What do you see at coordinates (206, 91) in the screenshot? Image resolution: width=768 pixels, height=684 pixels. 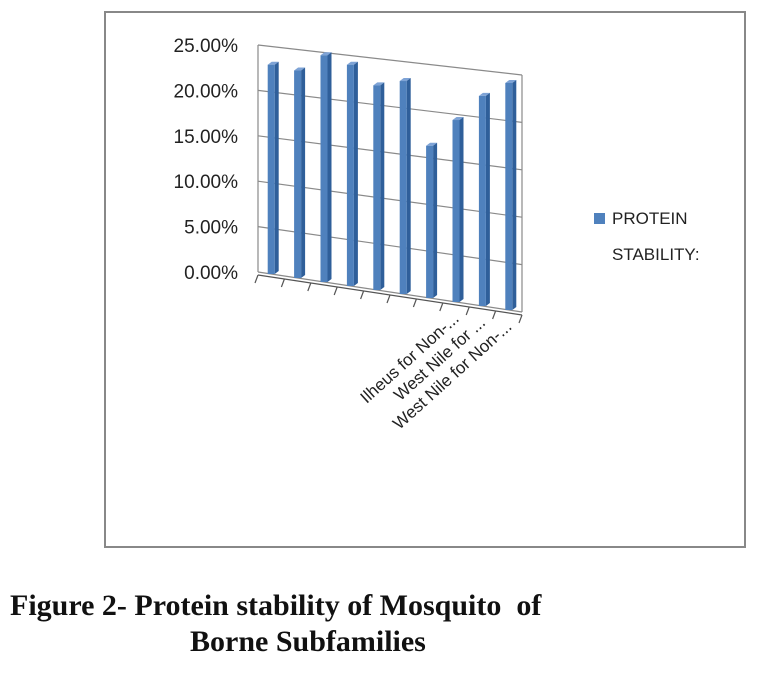 I see `y-tick-label: 20.00%` at bounding box center [206, 91].